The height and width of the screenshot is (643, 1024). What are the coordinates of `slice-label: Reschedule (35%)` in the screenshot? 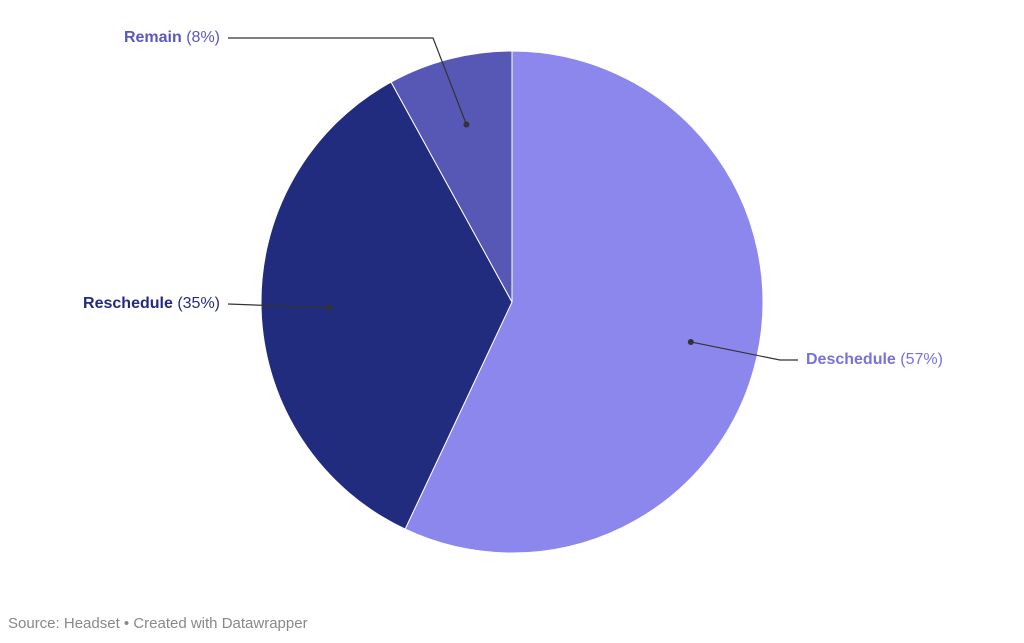 It's located at (151, 303).